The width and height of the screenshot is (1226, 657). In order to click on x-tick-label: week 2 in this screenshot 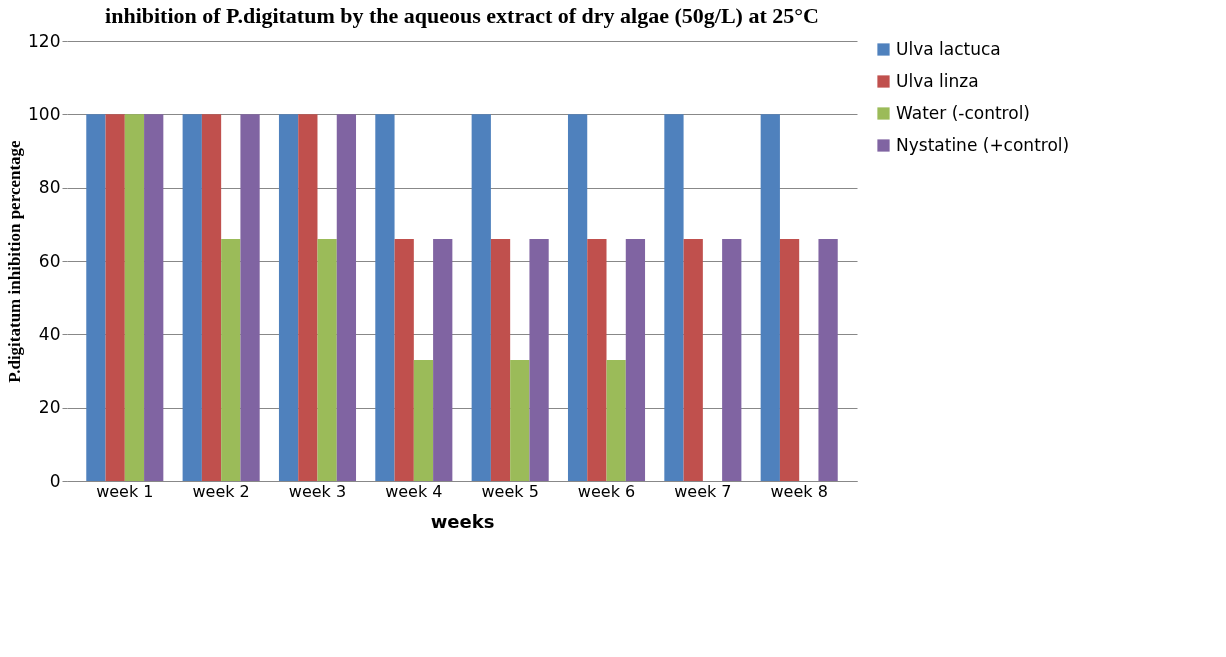, I will do `click(221, 491)`.